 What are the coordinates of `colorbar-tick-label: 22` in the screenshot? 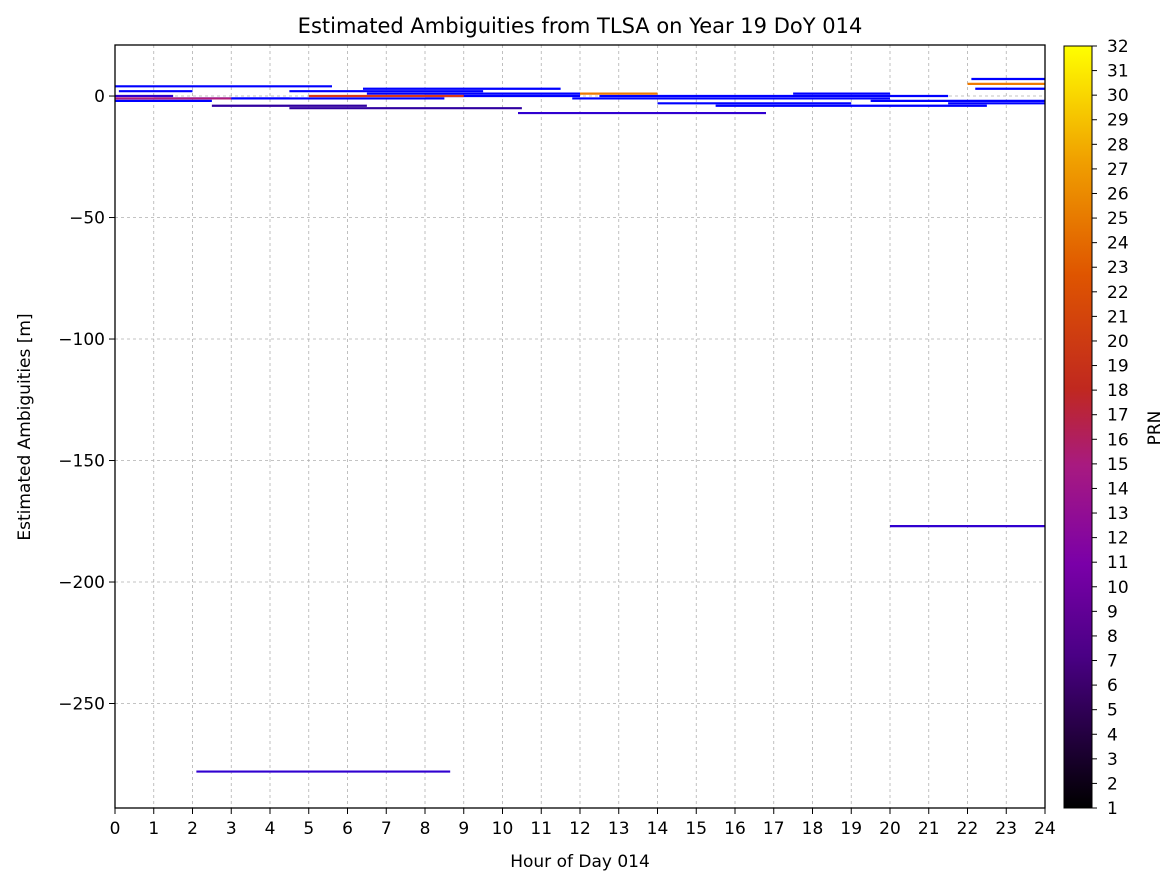 It's located at (1118, 293).